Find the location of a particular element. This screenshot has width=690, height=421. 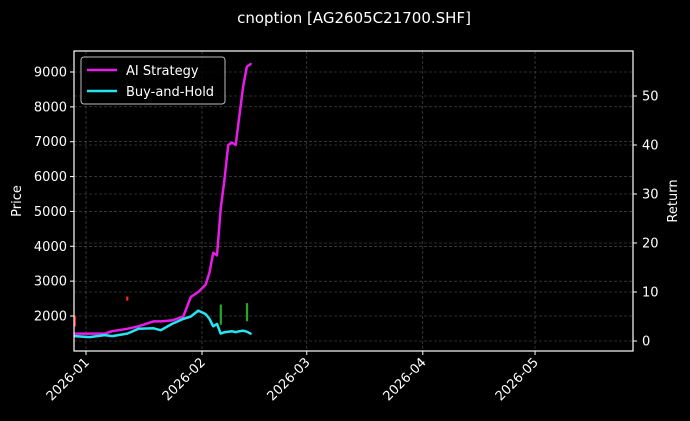

legend-label-buy-and-hold: Buy-and-Hold is located at coordinates (170, 92).